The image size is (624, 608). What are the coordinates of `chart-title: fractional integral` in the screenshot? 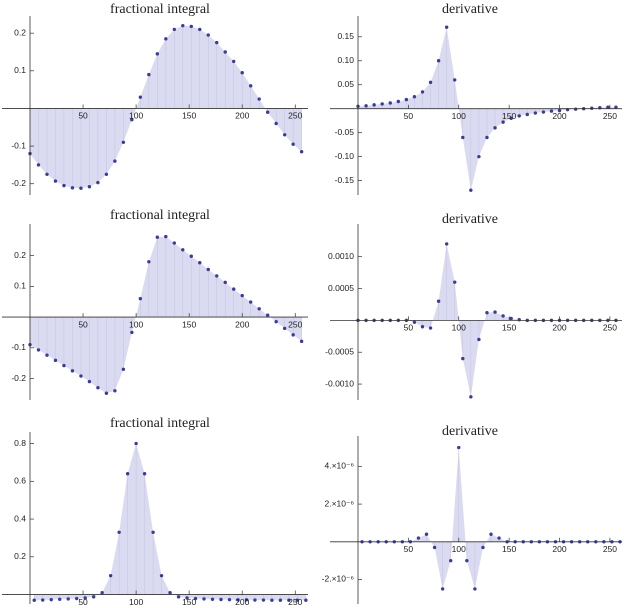 It's located at (160, 215).